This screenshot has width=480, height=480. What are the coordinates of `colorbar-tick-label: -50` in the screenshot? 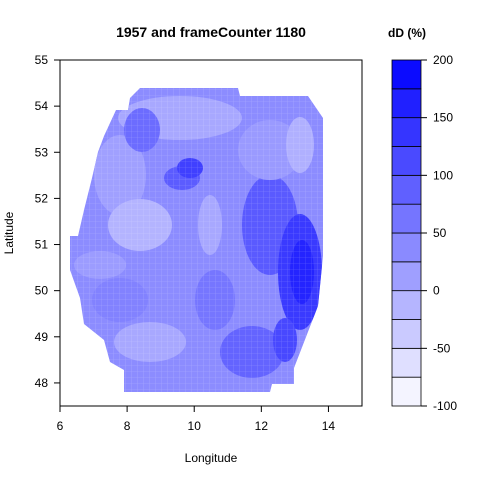 It's located at (442, 348).